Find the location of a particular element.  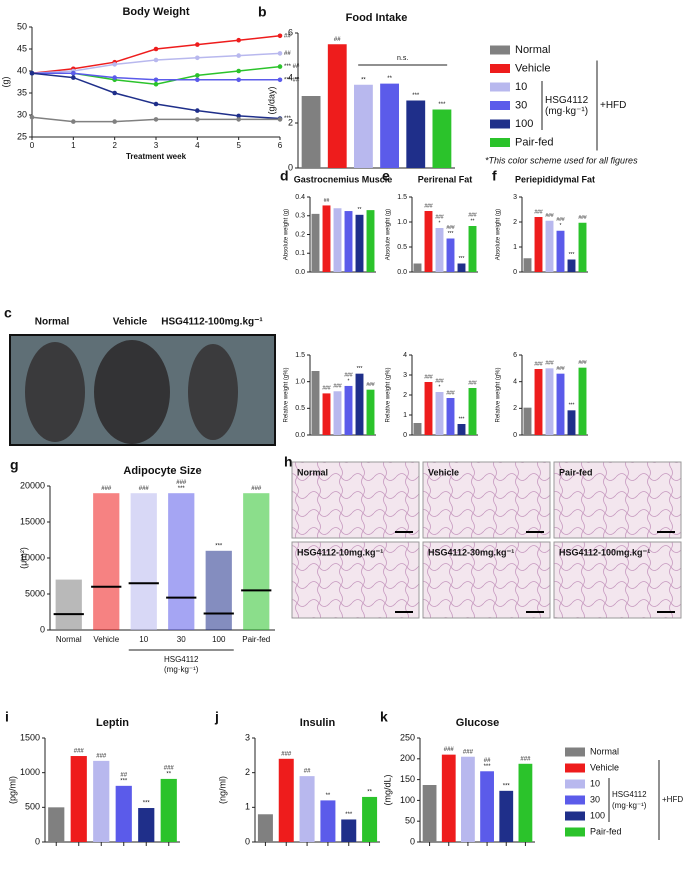

histology-caption: Normal is located at coordinates (312, 472).